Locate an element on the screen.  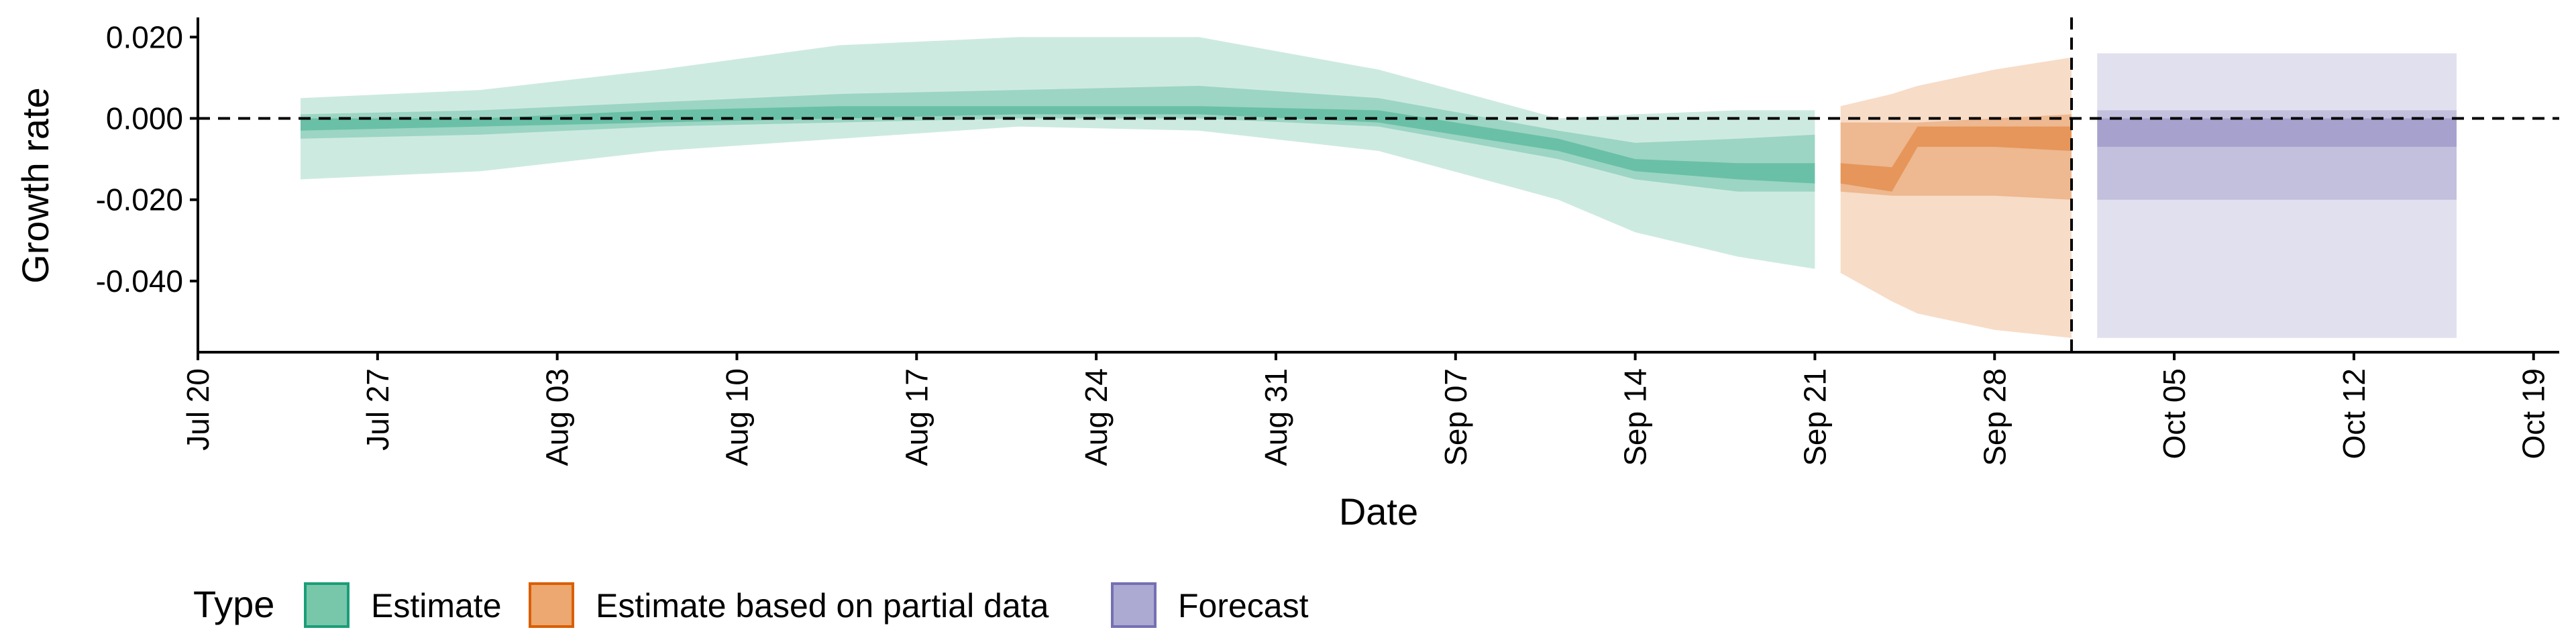
x-tick-label: Jul 27 is located at coordinates (377, 409).